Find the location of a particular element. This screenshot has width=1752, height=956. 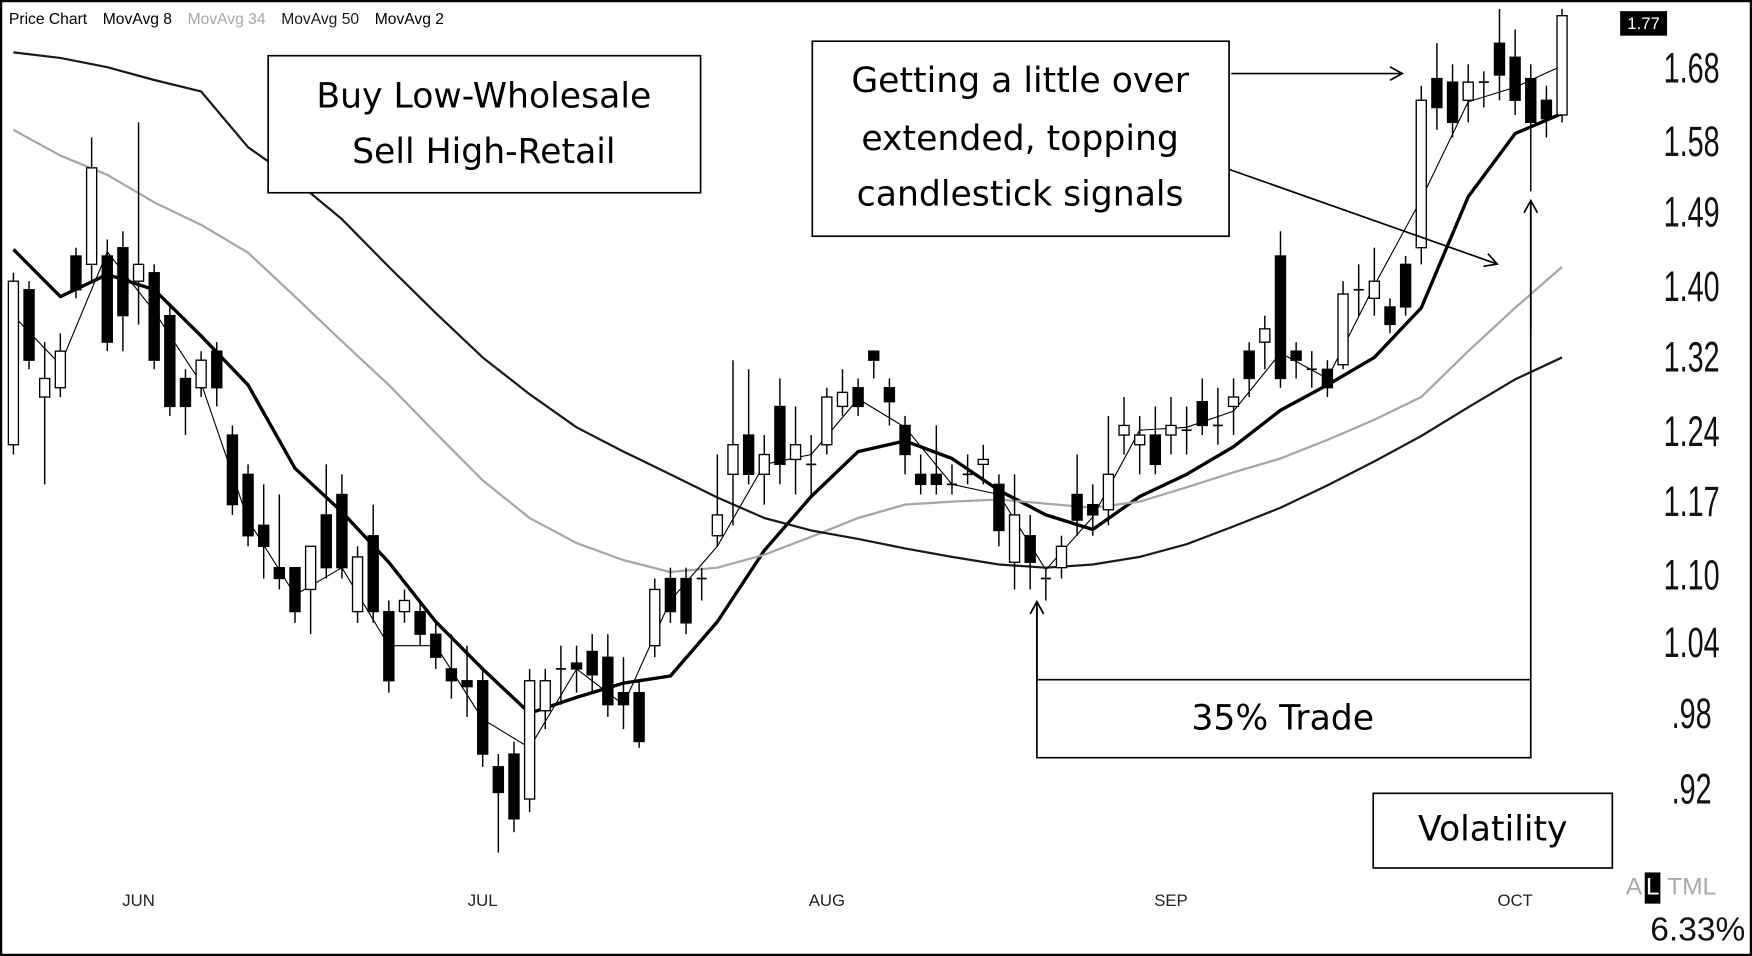

footer-reading: 6.33% is located at coordinates (1697, 929).